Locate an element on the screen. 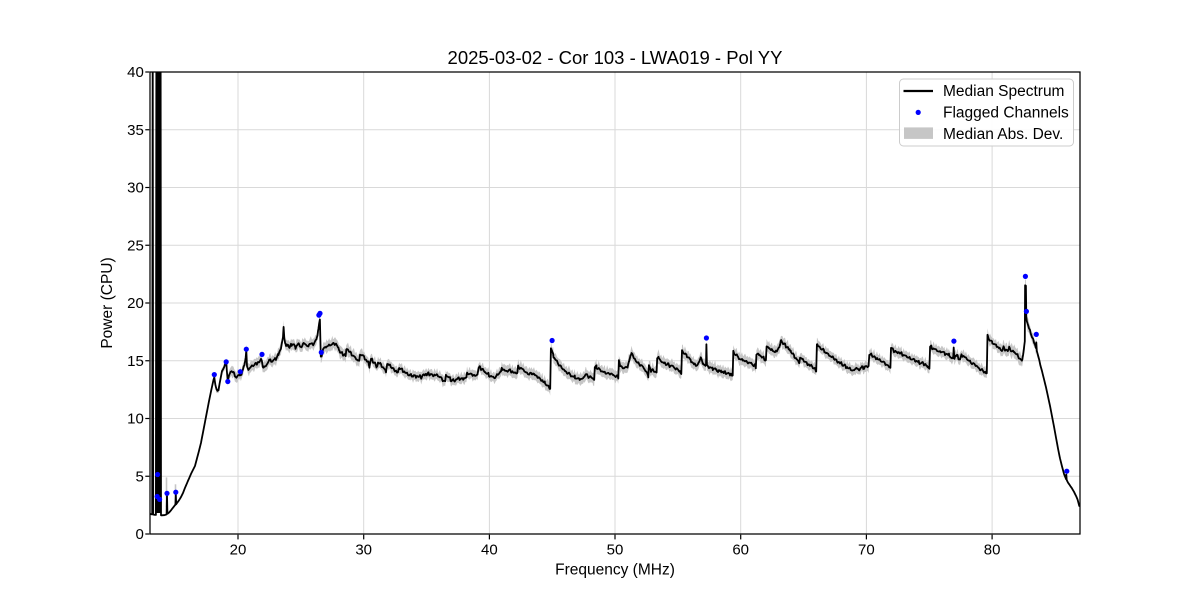 Image resolution: width=1200 pixels, height=605 pixels. svg-text: Power (CPU) is located at coordinates (107, 302).